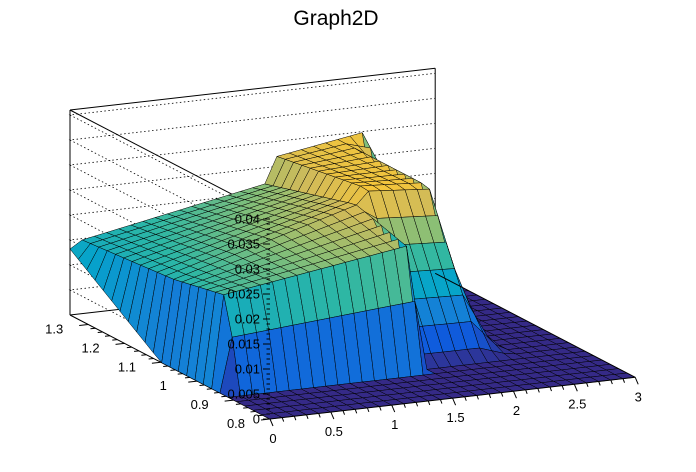 Image resolution: width=696 pixels, height=472 pixels. What do you see at coordinates (334, 431) in the screenshot?
I see `x-tick-label: 0.5` at bounding box center [334, 431].